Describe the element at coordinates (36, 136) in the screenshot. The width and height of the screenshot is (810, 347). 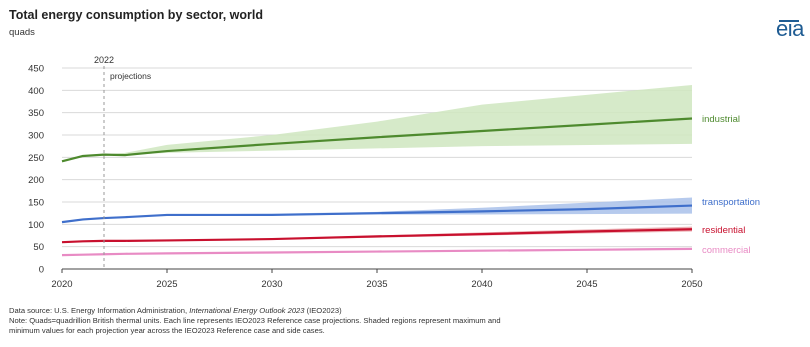
I see `y-tick-label-300: 300` at that location.